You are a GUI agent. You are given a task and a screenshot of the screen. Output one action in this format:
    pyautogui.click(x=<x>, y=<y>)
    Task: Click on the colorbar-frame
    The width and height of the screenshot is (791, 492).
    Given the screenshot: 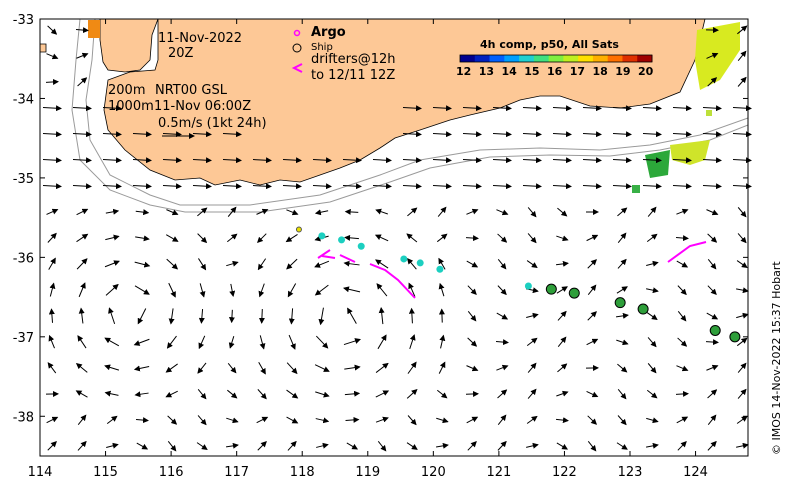 What is the action you would take?
    pyautogui.click(x=556, y=58)
    